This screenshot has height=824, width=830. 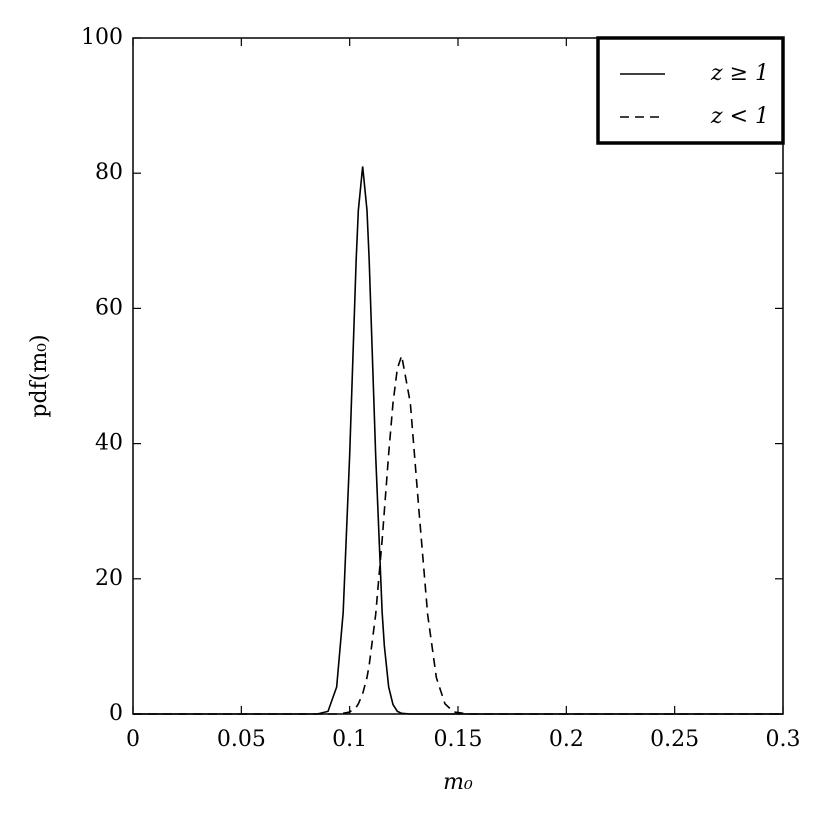 I want to click on y-tick-label: 0, so click(x=116, y=713).